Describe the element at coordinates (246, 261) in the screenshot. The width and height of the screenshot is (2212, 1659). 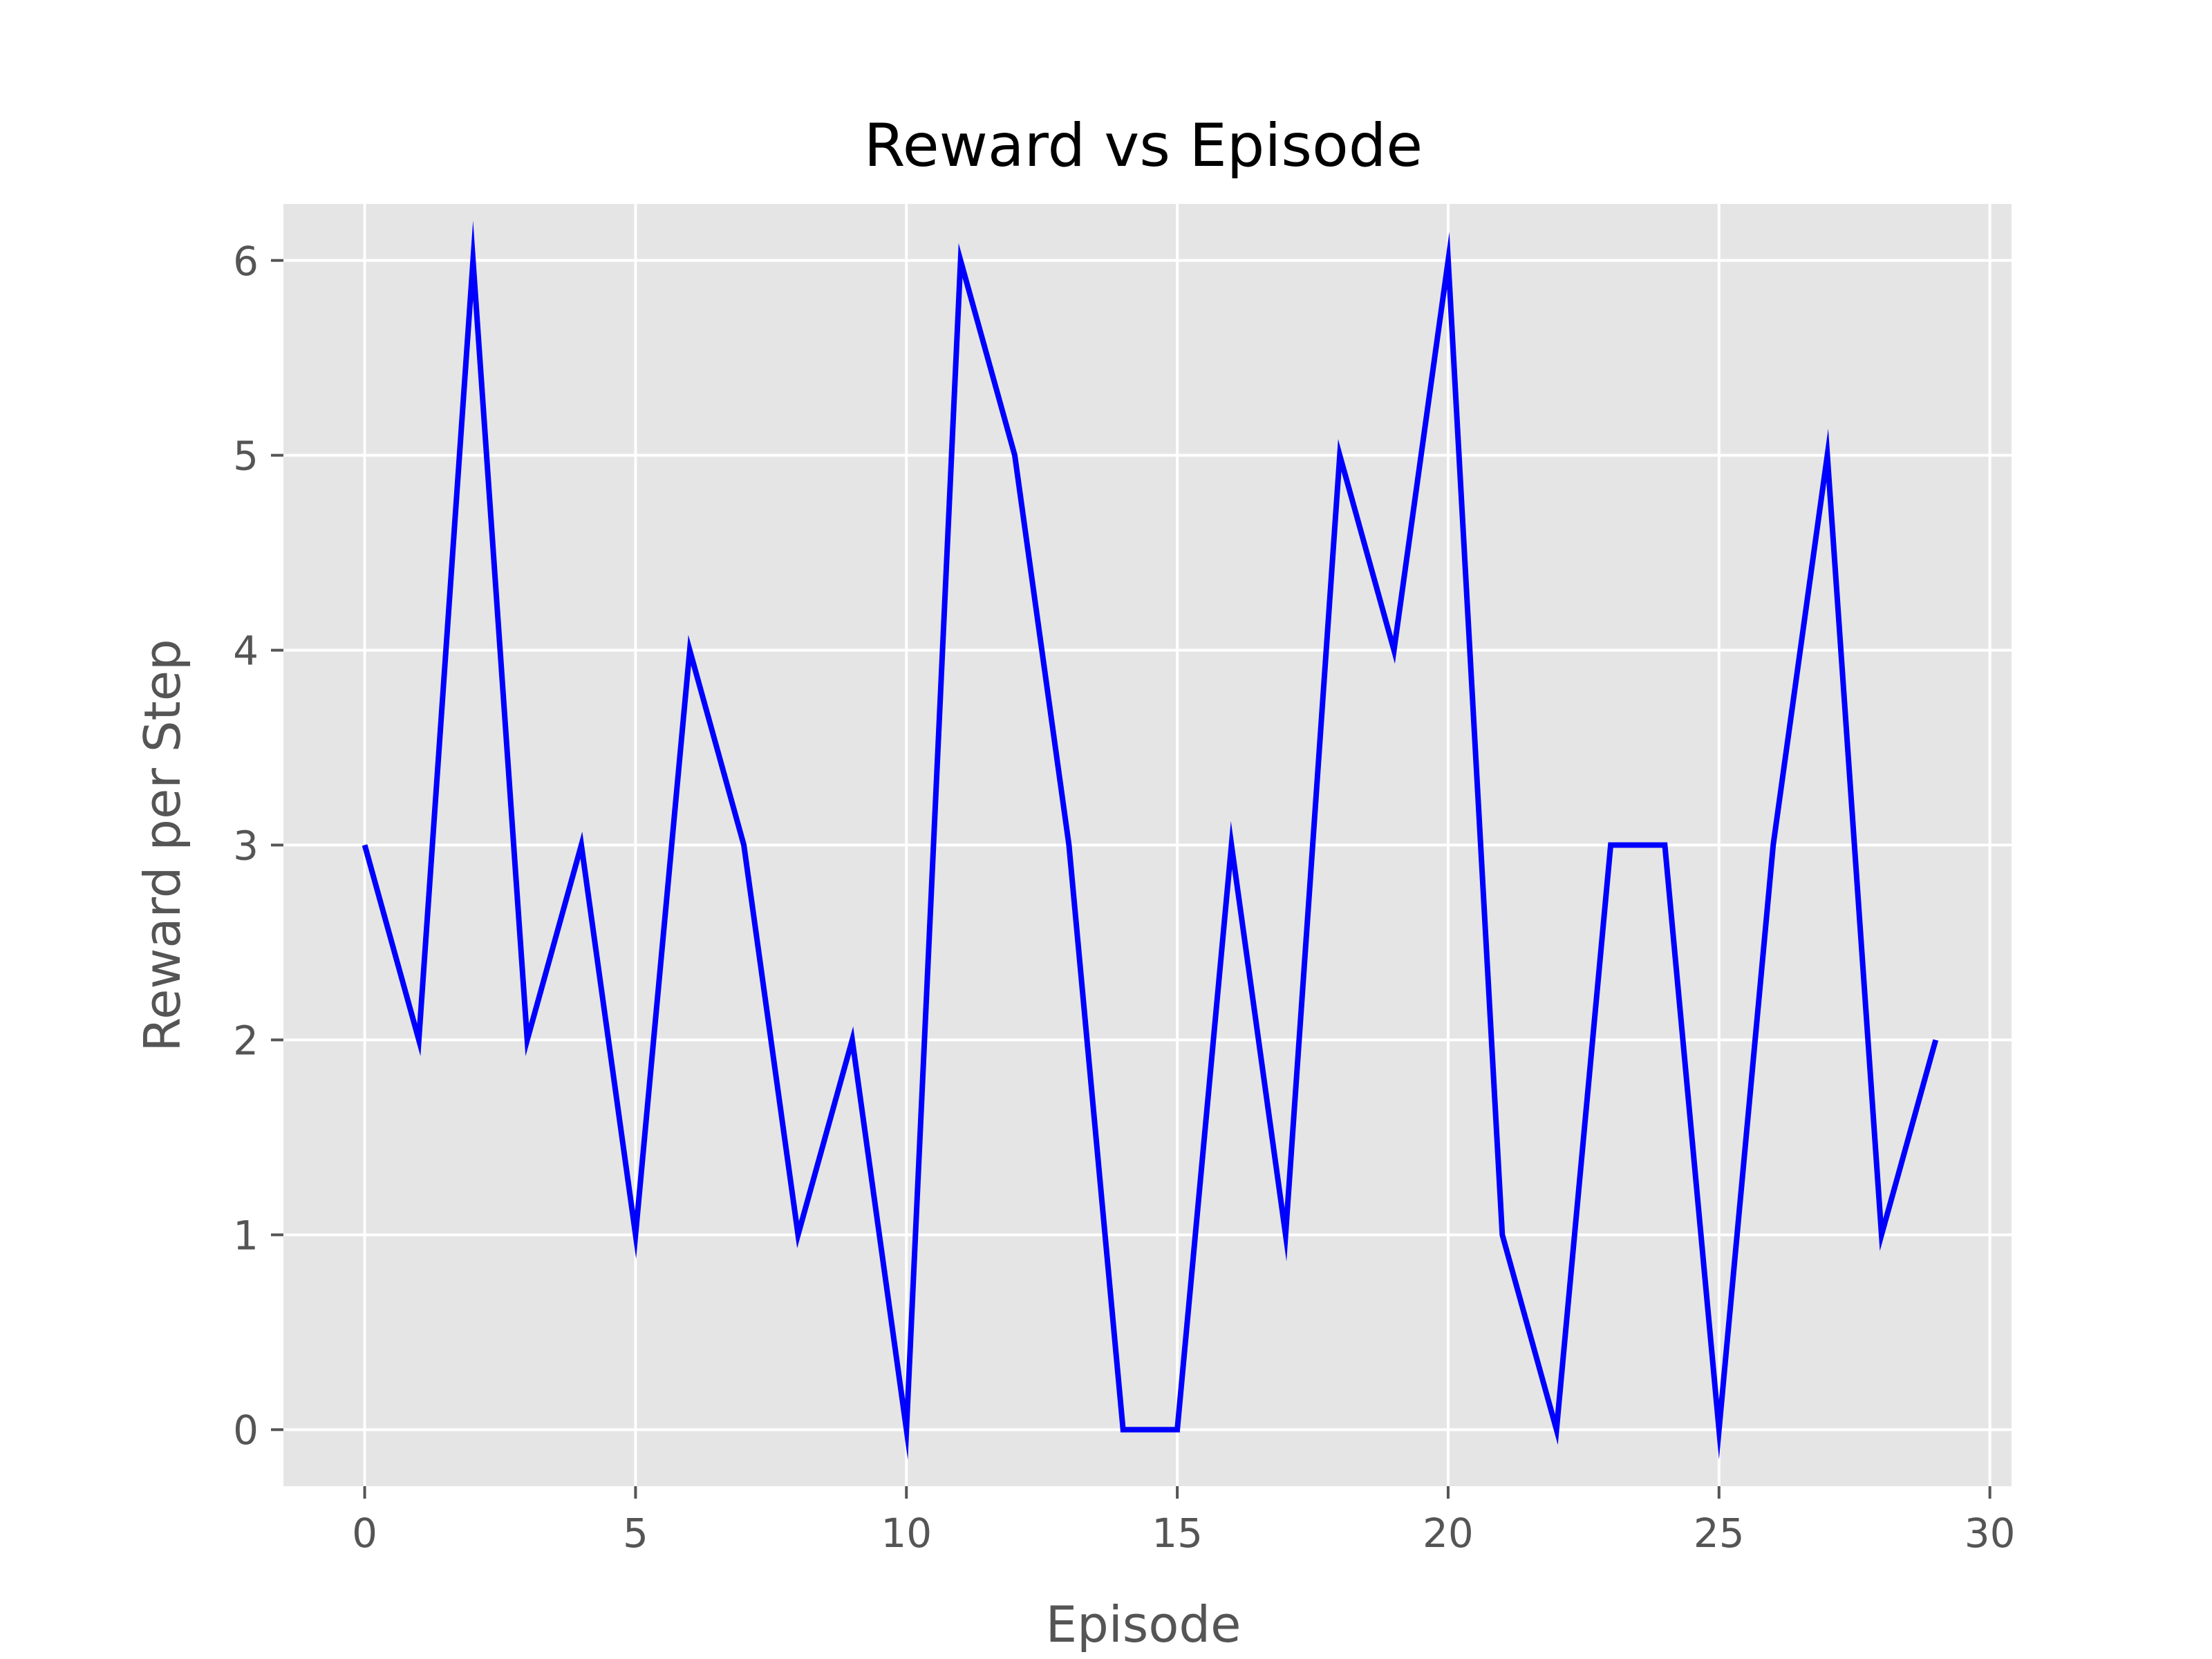
I see `y-tick-label: 6` at that location.